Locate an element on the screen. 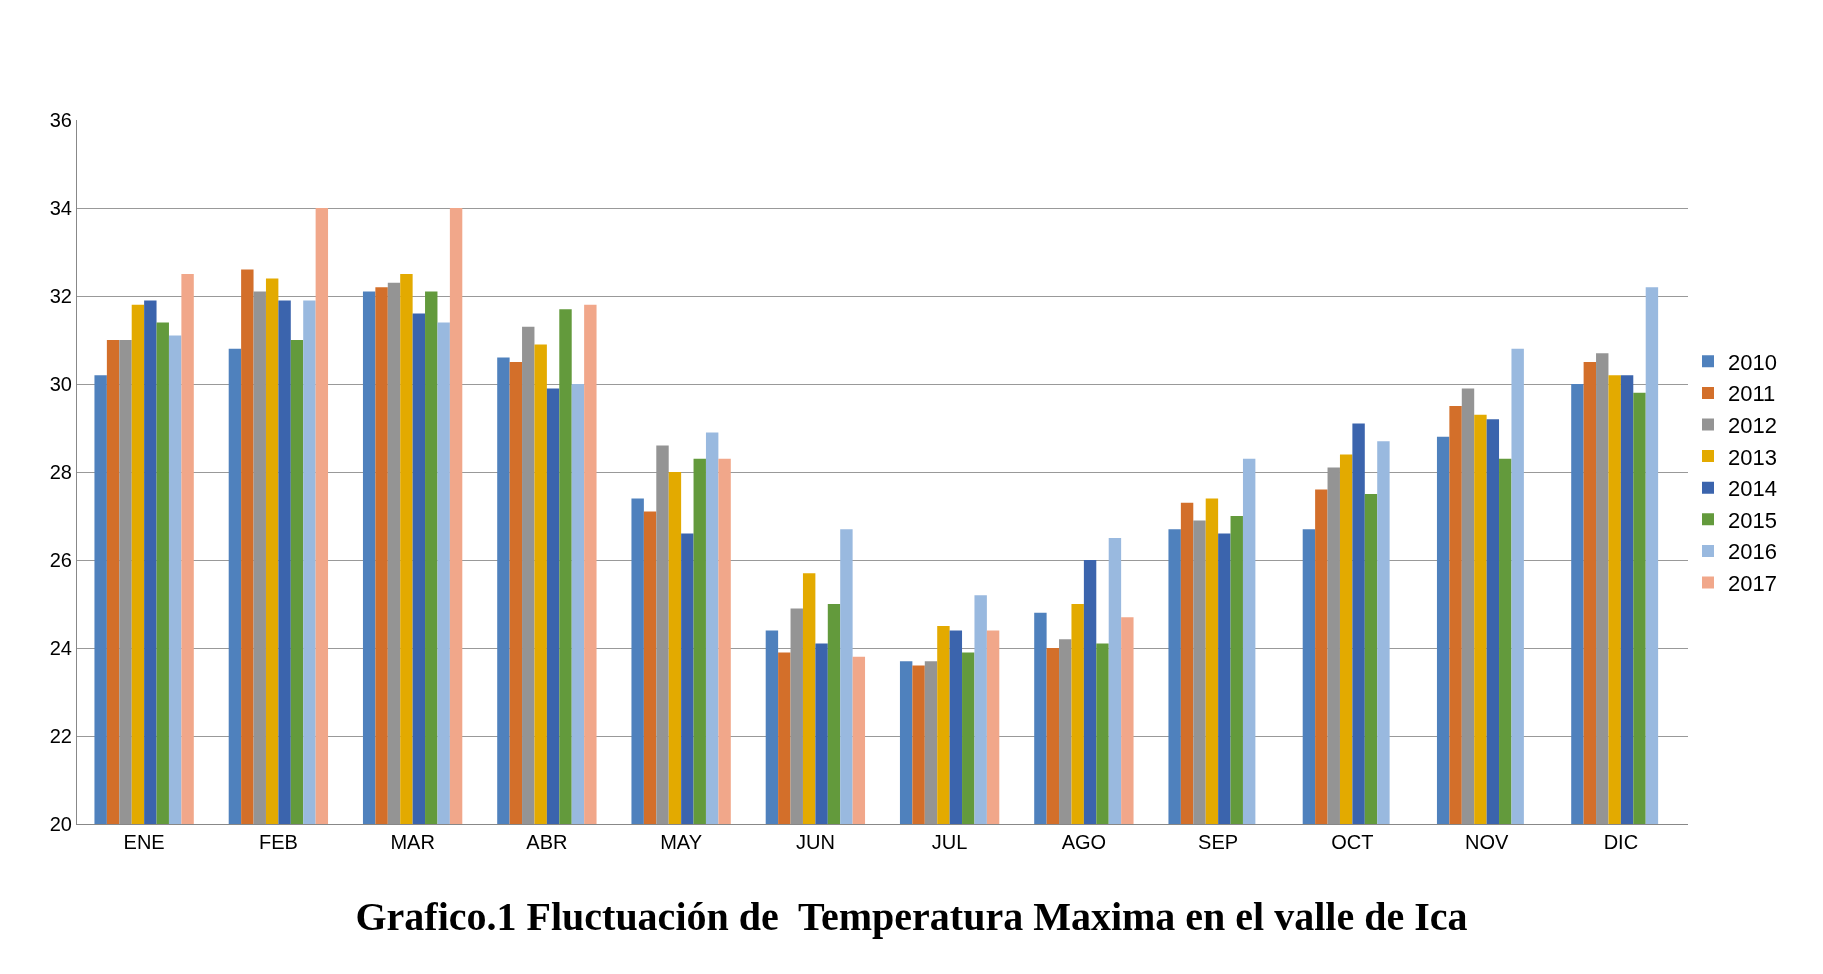  x-tick-label: JUN is located at coordinates (815, 842).